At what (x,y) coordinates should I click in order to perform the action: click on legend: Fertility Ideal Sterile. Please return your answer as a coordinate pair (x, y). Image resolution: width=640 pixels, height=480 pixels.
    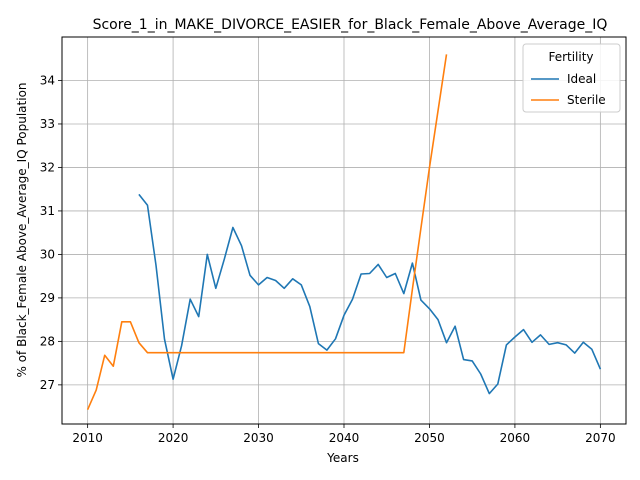
    Looking at the image, I should click on (571, 78).